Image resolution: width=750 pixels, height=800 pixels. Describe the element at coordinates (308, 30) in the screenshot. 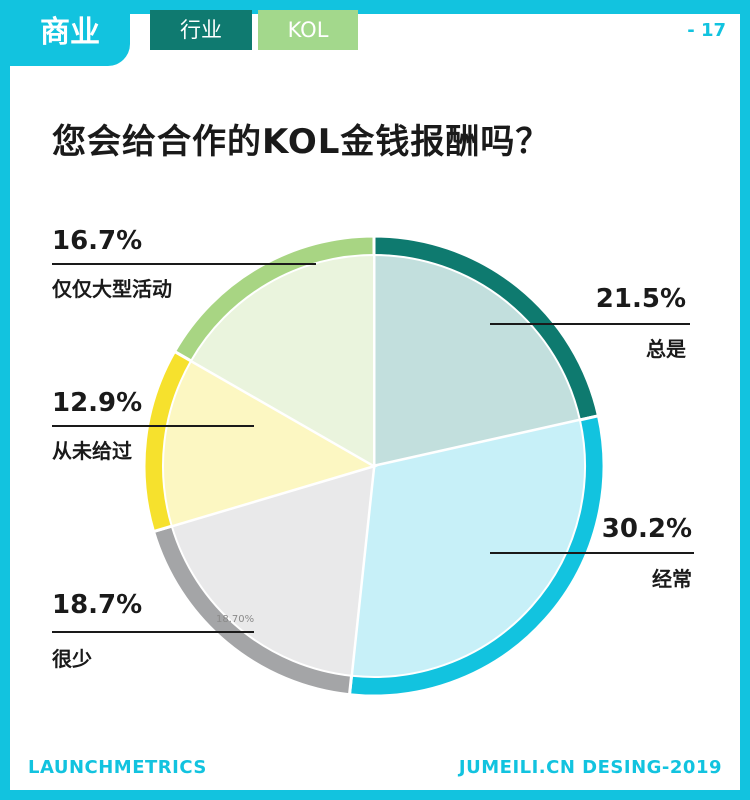

I see `tab-kol: KOL` at that location.